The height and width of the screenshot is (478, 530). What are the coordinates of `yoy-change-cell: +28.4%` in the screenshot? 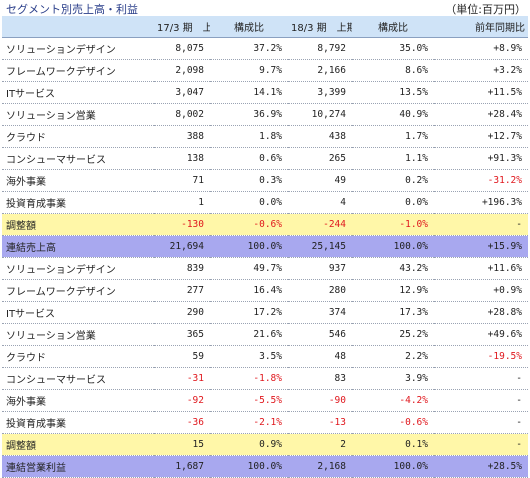 It's located at (481, 114).